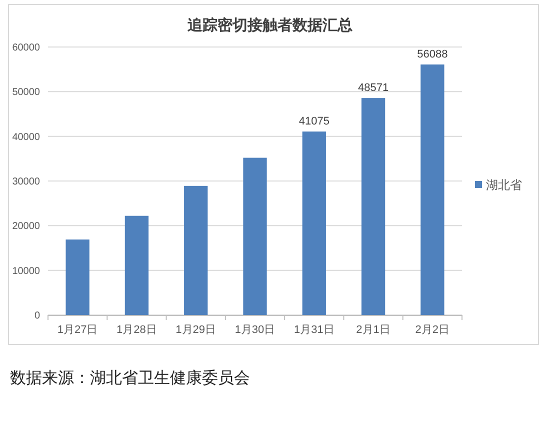  What do you see at coordinates (196, 330) in the screenshot?
I see `x-tick-label: 1月29日` at bounding box center [196, 330].